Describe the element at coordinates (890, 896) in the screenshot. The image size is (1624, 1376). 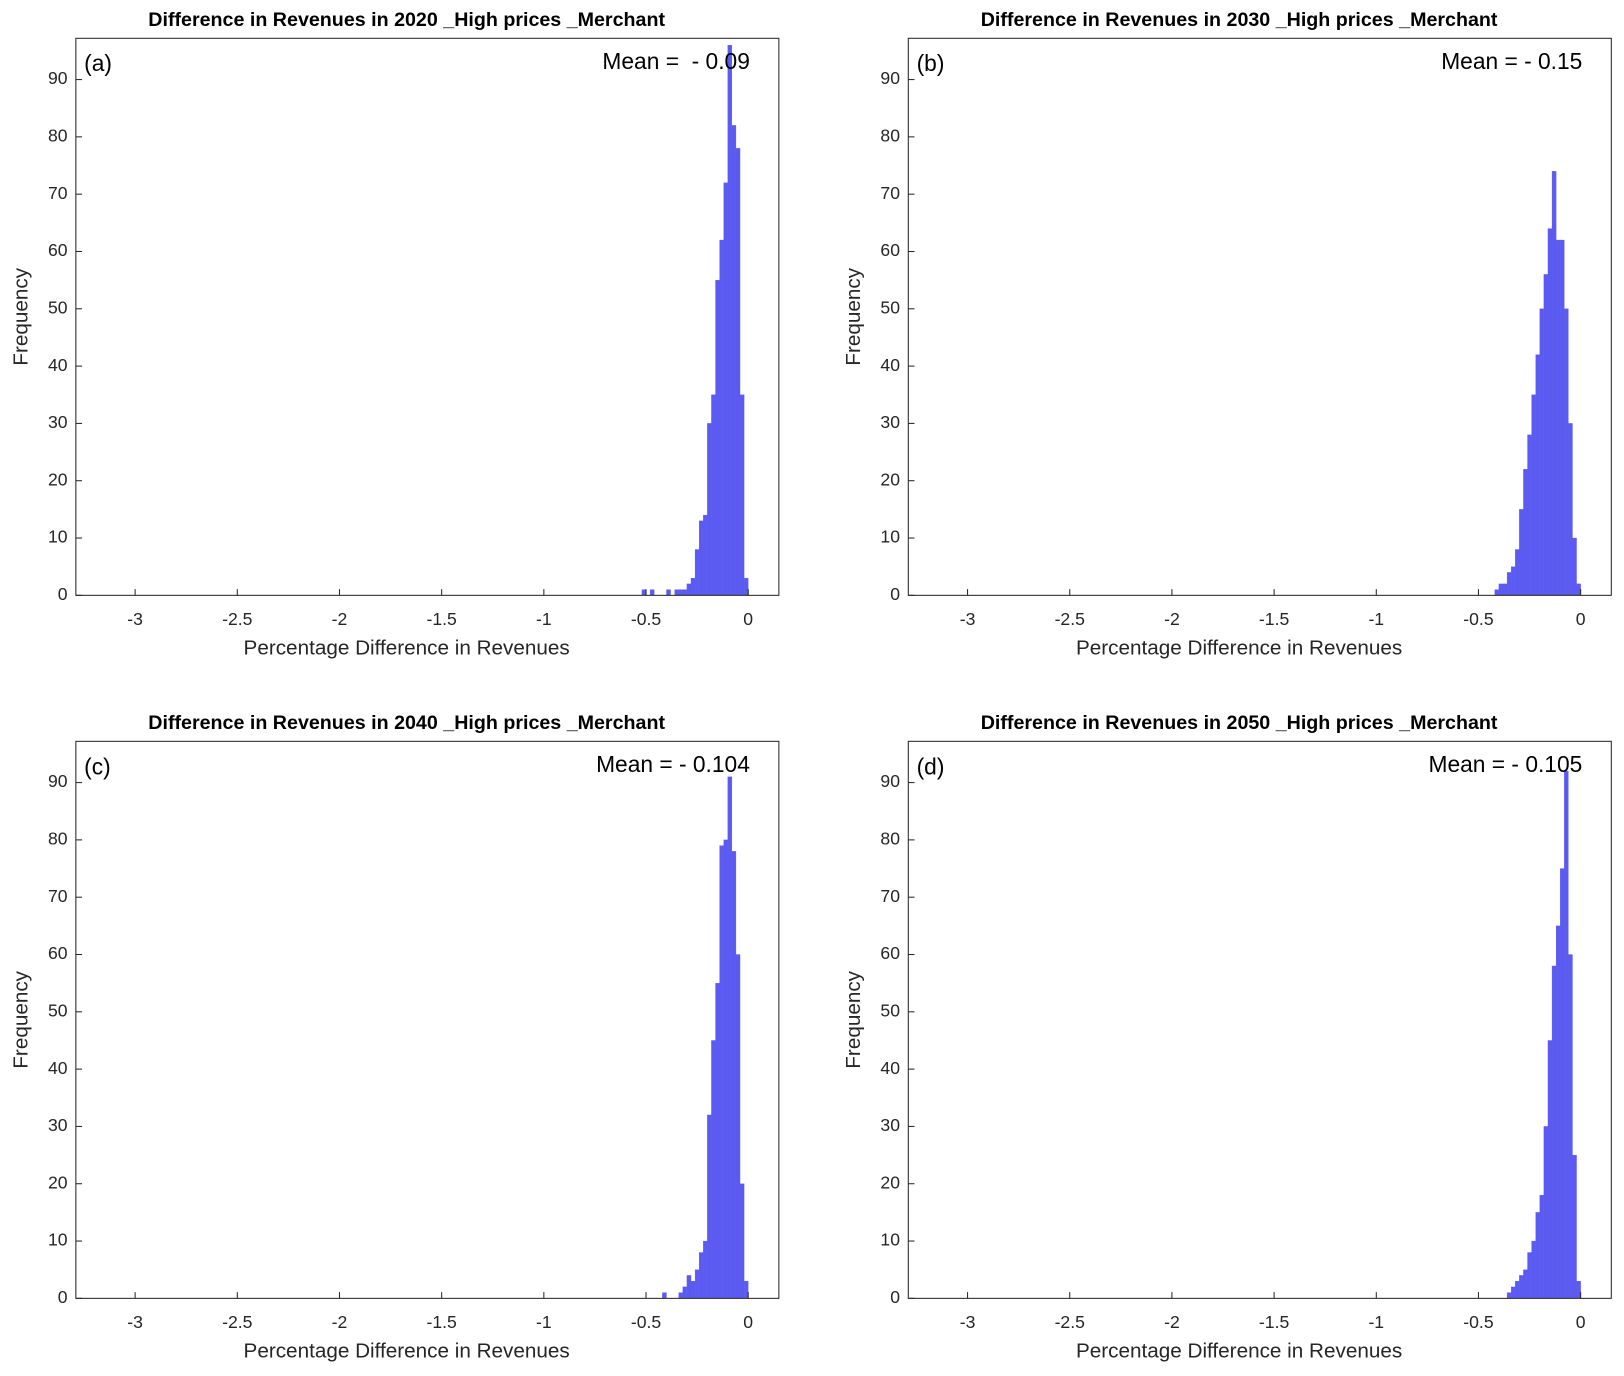
I see `y-tick-label: 70` at that location.